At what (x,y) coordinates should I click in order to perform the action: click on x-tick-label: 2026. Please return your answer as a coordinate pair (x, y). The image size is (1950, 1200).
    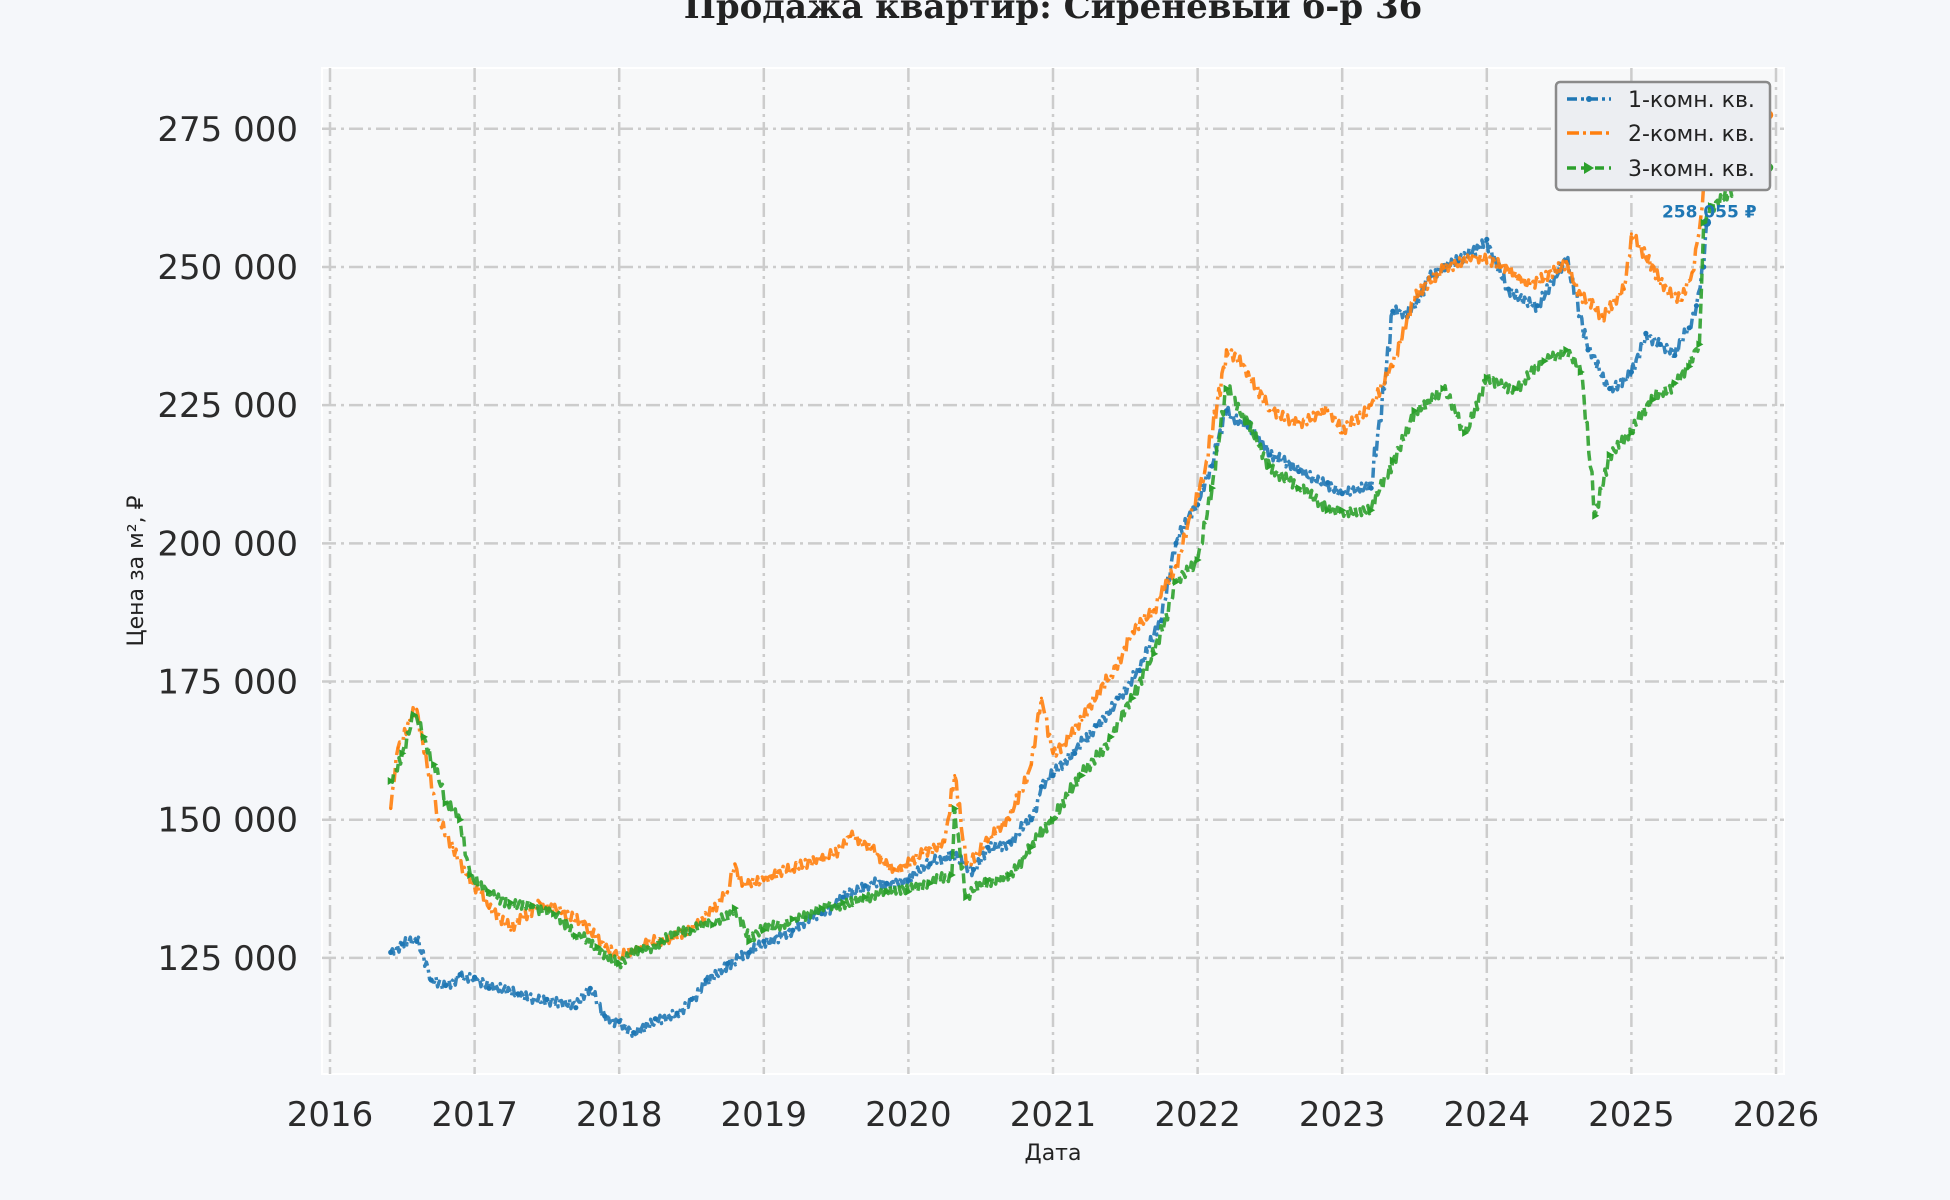
    Looking at the image, I should click on (1776, 1115).